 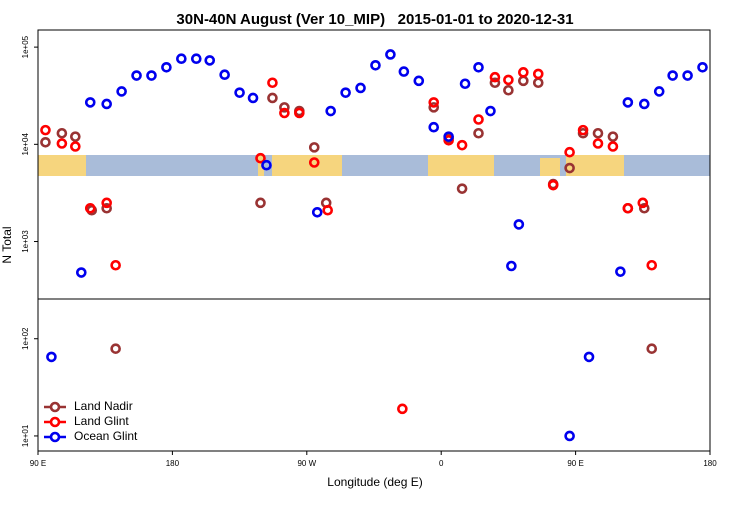 I want to click on y-tick-label: 1e+03, so click(x=25, y=241).